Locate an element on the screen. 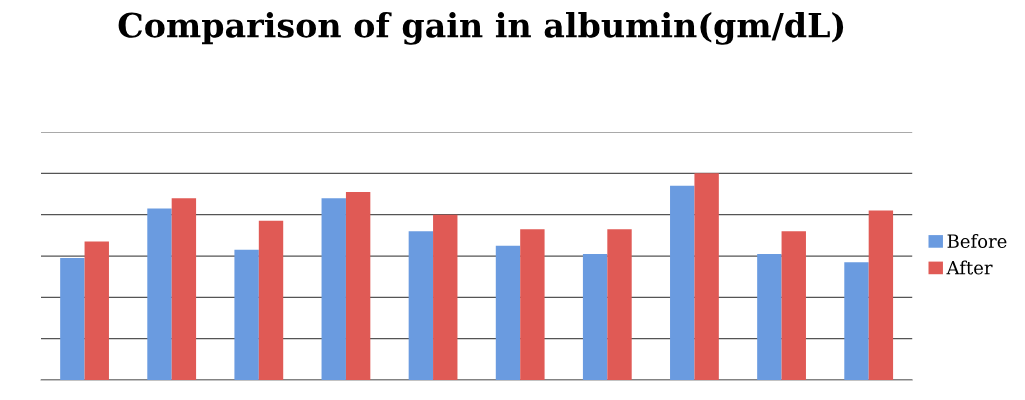 The width and height of the screenshot is (1025, 400). chart-title: Comparison of gain in albumin(gm/dL) is located at coordinates (481, 28).